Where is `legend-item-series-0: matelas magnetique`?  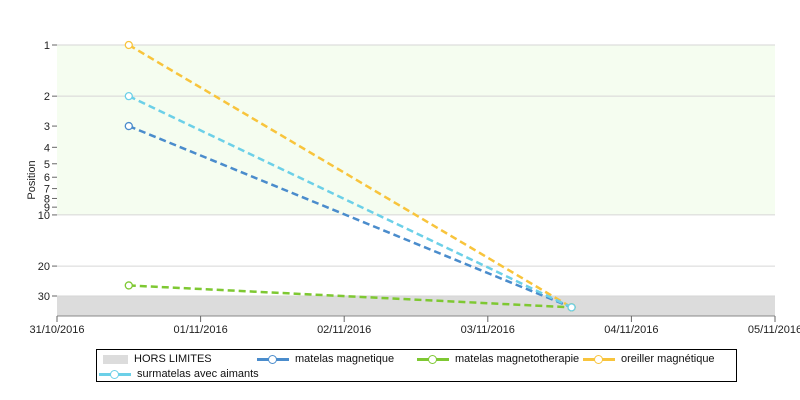
legend-item-series-0: matelas magnetique is located at coordinates (324, 359).